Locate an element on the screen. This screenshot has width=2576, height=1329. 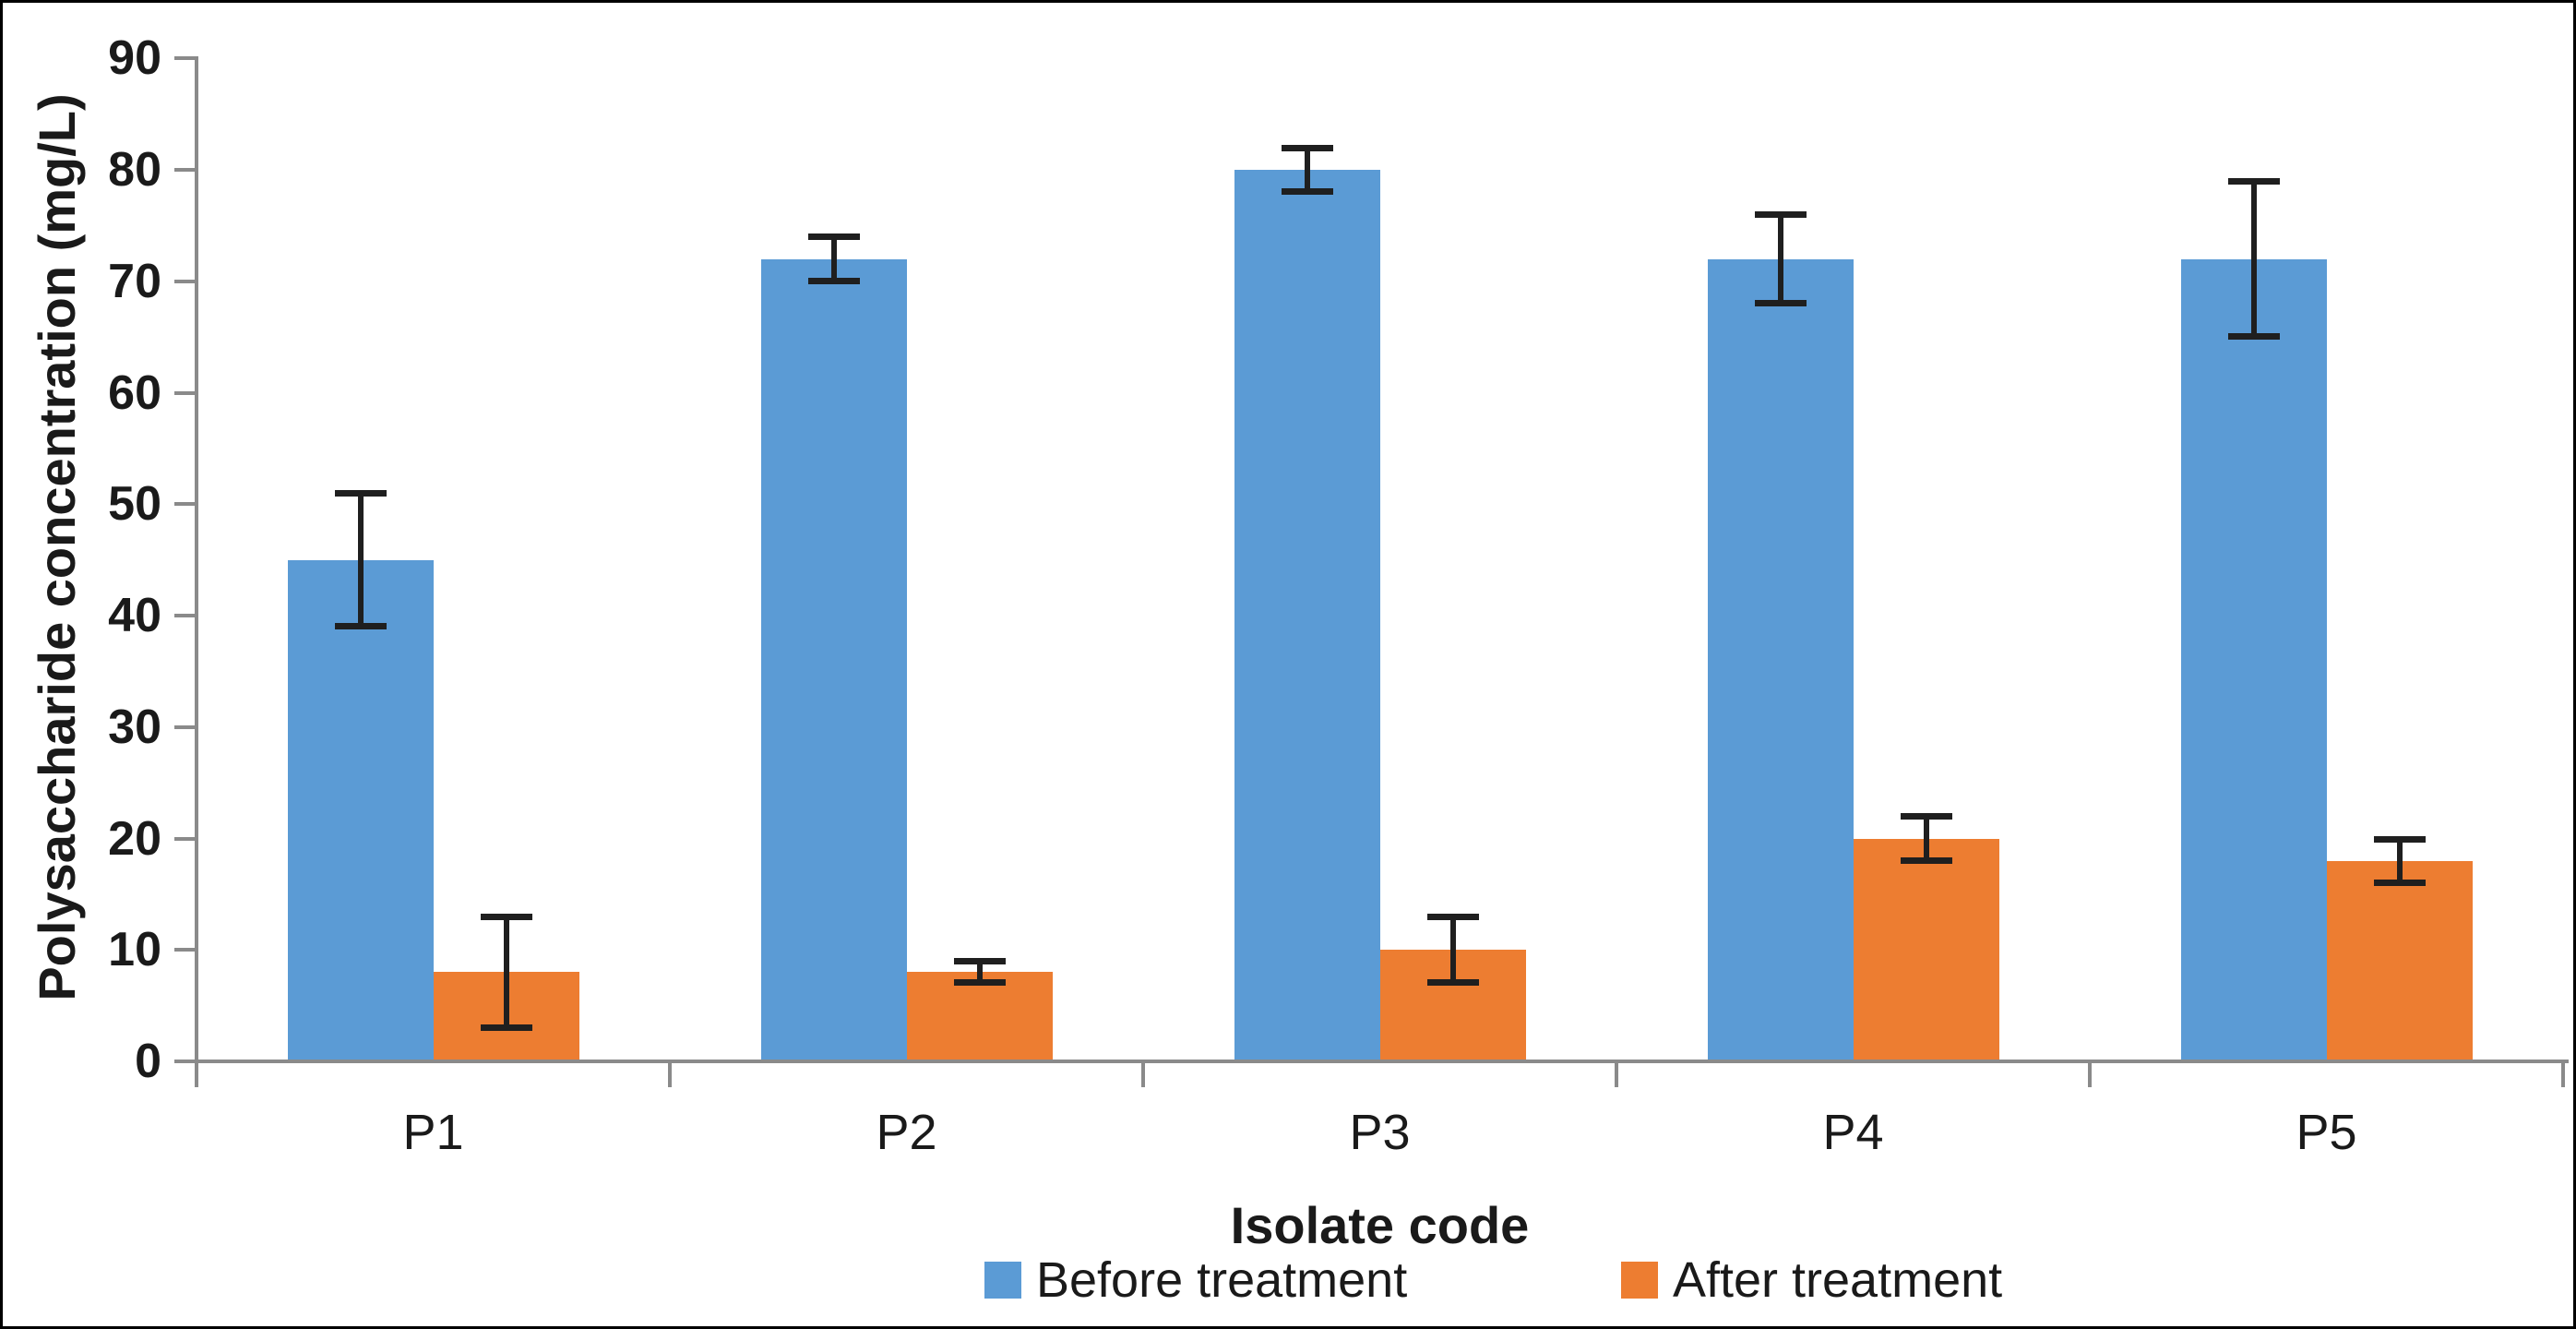
bar-after-p4 is located at coordinates (1926, 950).